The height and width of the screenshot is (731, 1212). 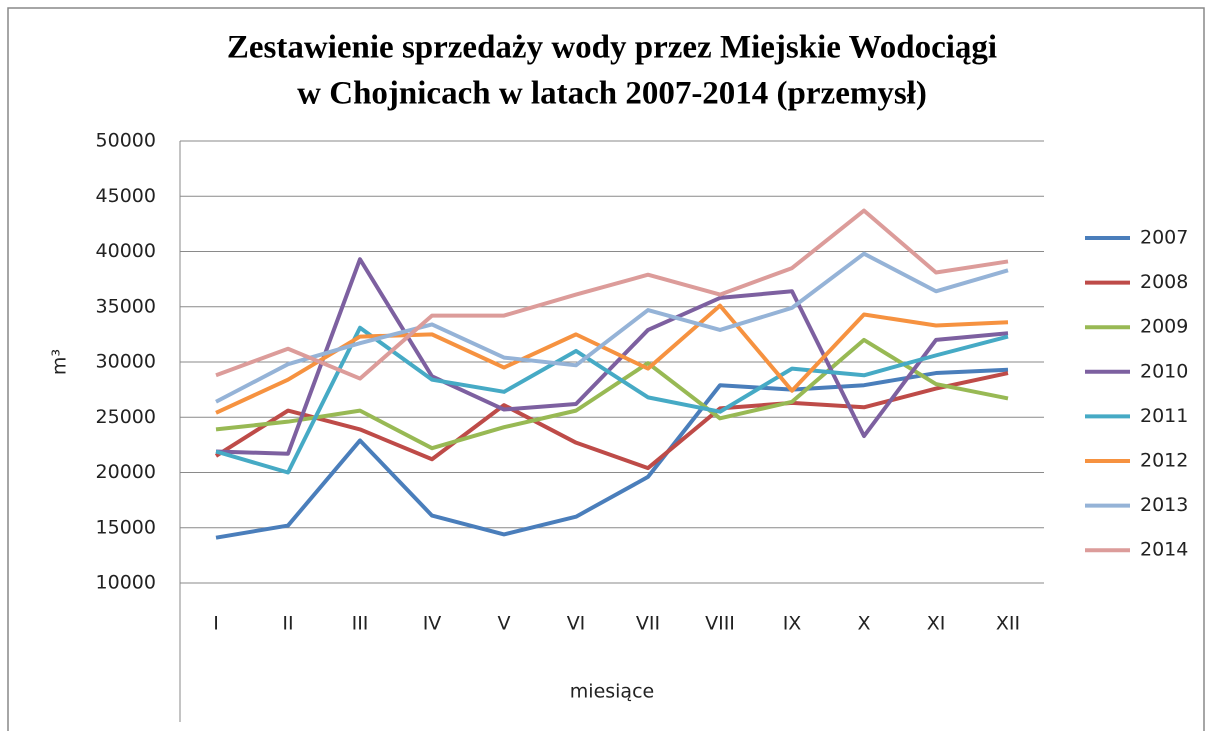 I want to click on y-axis-label: m³, so click(x=60, y=362).